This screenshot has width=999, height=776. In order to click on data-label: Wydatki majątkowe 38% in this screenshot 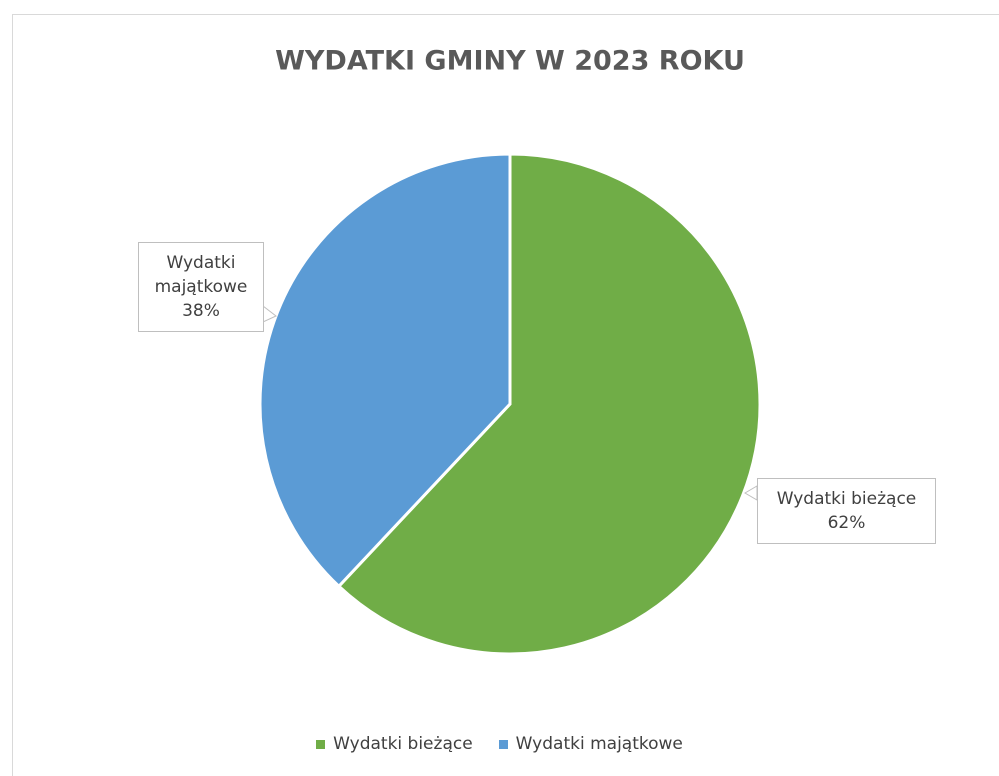, I will do `click(201, 287)`.